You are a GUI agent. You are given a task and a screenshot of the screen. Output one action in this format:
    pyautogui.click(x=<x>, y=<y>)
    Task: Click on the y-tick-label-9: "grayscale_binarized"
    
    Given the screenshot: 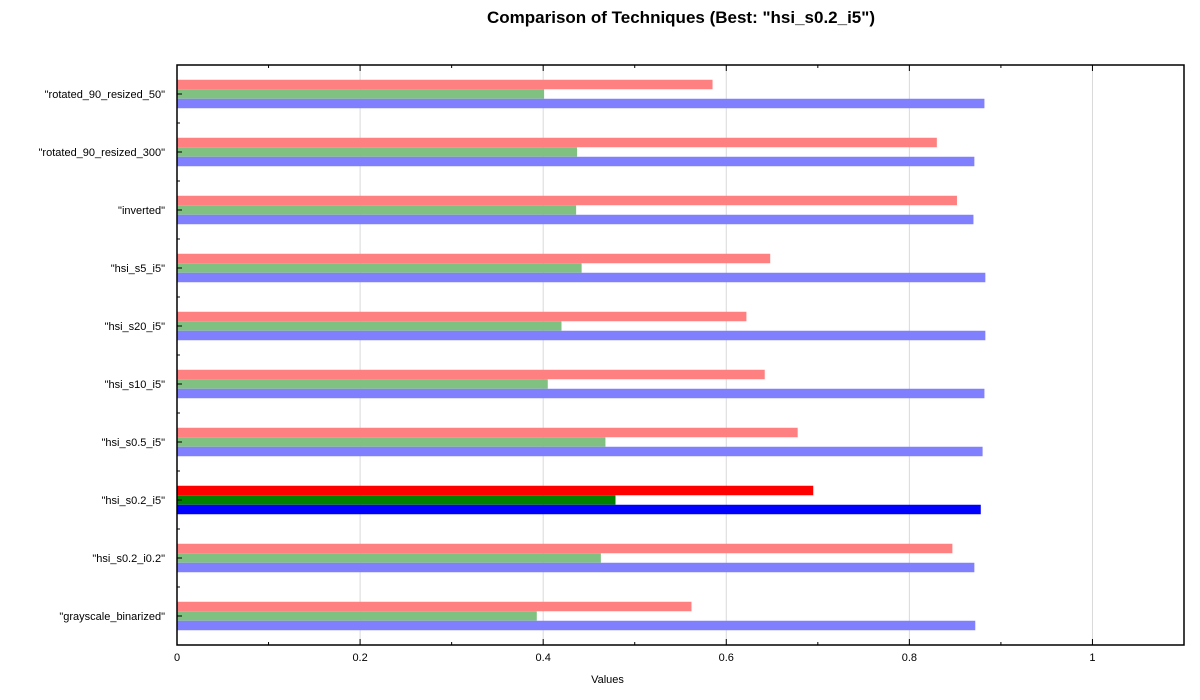 What is the action you would take?
    pyautogui.click(x=112, y=617)
    